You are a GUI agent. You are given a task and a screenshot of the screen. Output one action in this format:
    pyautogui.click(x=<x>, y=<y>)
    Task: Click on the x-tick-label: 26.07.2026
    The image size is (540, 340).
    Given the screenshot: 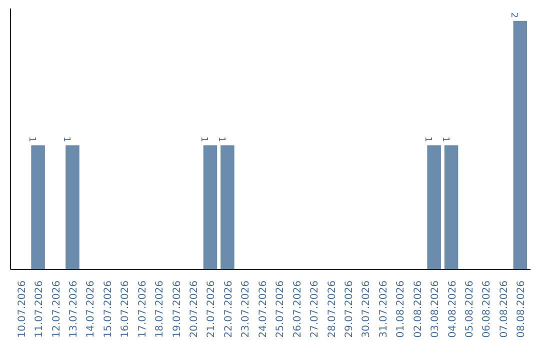 What is the action you would take?
    pyautogui.click(x=298, y=309)
    